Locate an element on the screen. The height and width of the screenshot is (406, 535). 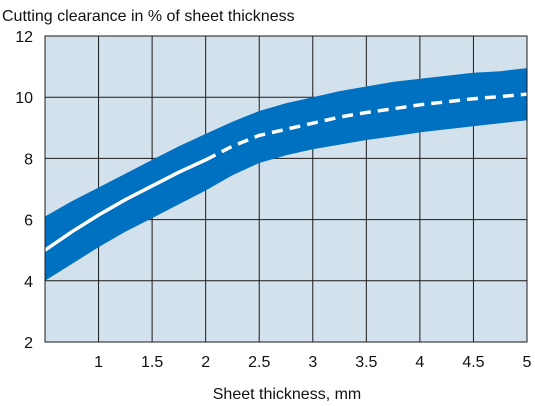
solid-center-line is located at coordinates (125, 205).